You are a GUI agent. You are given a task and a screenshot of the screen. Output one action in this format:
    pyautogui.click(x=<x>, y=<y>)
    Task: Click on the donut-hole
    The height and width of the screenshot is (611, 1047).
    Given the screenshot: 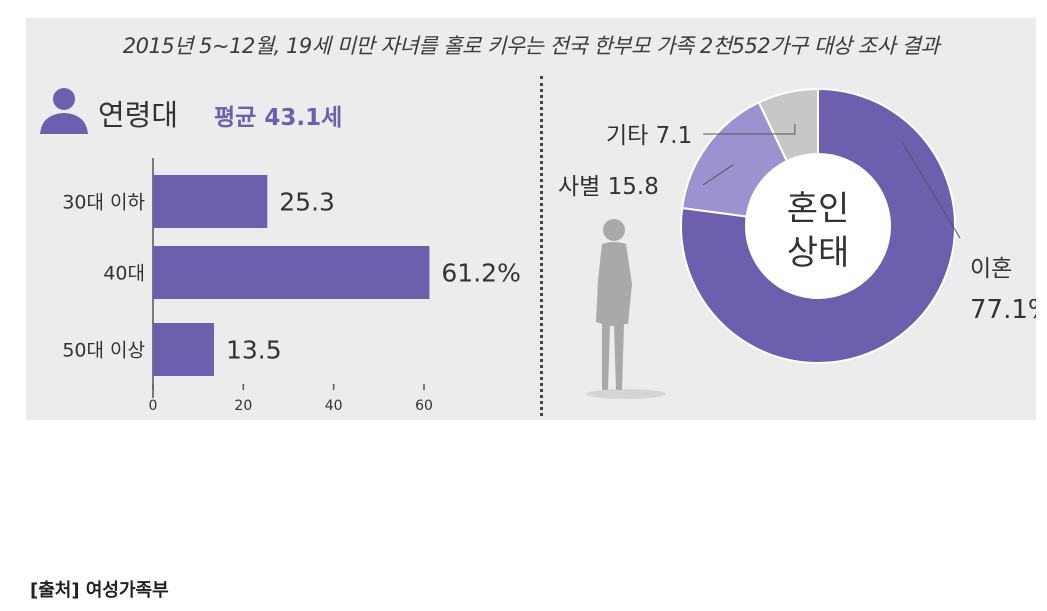 What is the action you would take?
    pyautogui.click(x=818, y=226)
    